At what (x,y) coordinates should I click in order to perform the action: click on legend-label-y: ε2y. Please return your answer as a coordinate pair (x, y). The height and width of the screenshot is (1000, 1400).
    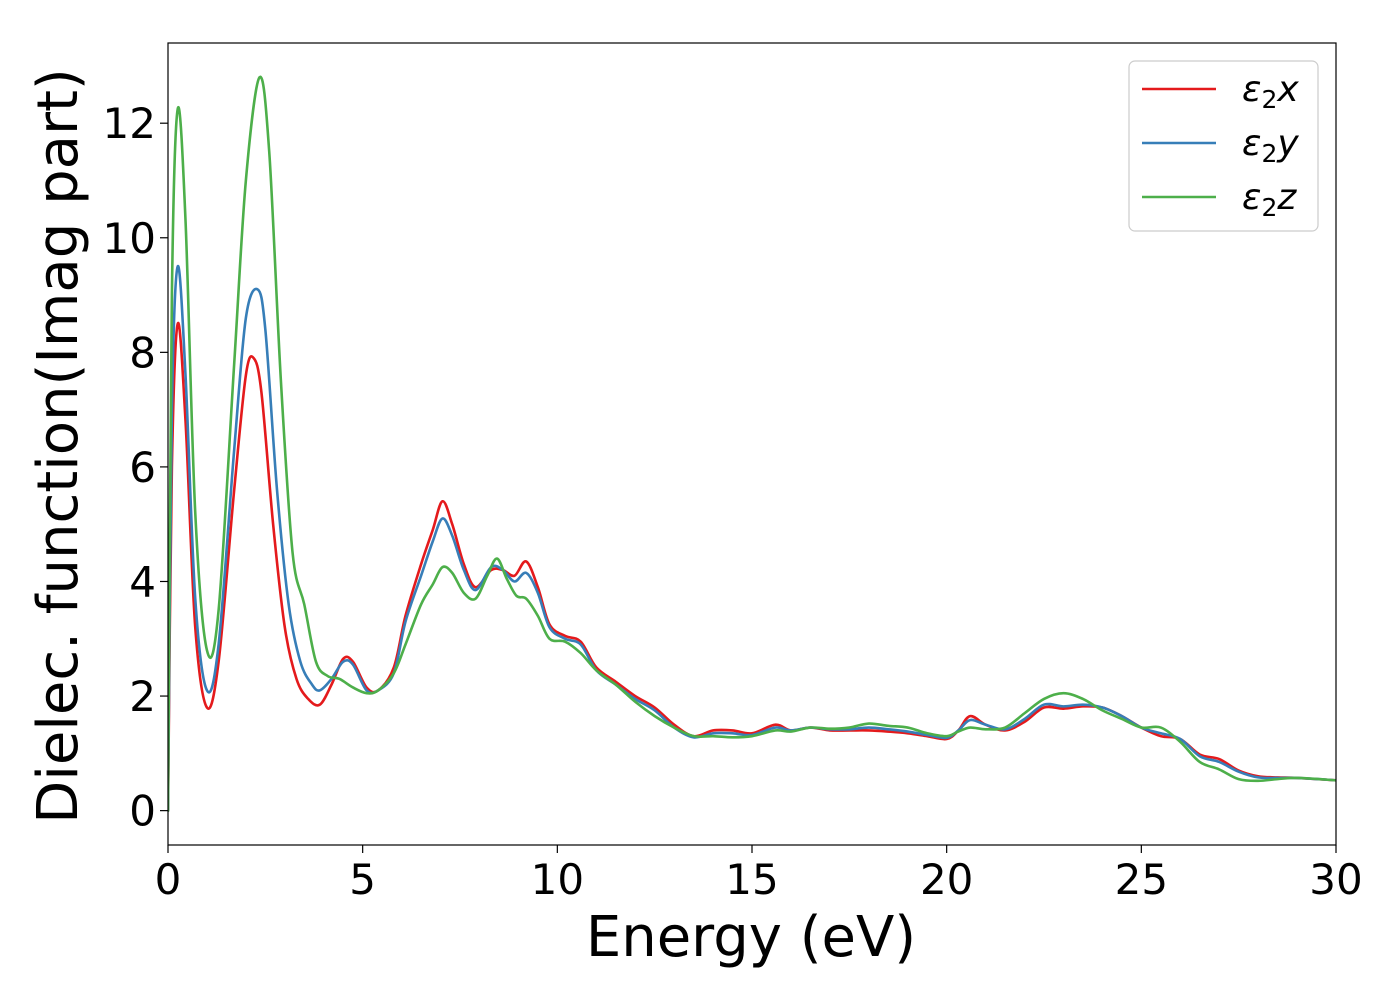
    Looking at the image, I should click on (1270, 145).